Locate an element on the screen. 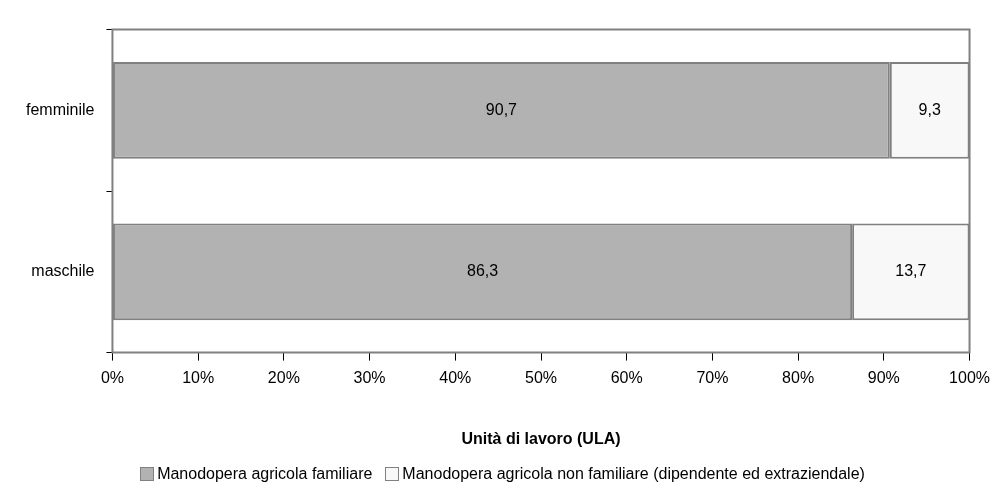 The image size is (1006, 495). data-label: 13,7 is located at coordinates (911, 271).